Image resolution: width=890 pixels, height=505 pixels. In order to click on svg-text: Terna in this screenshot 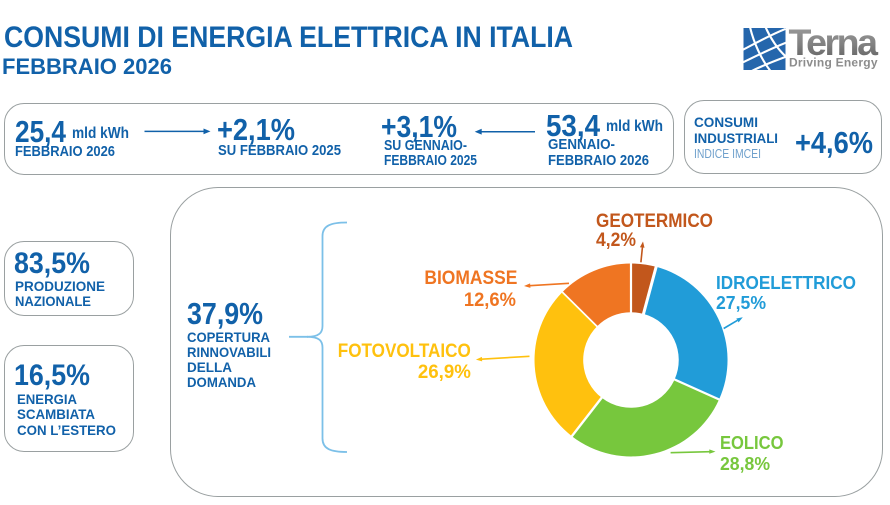, I will do `click(834, 42)`.